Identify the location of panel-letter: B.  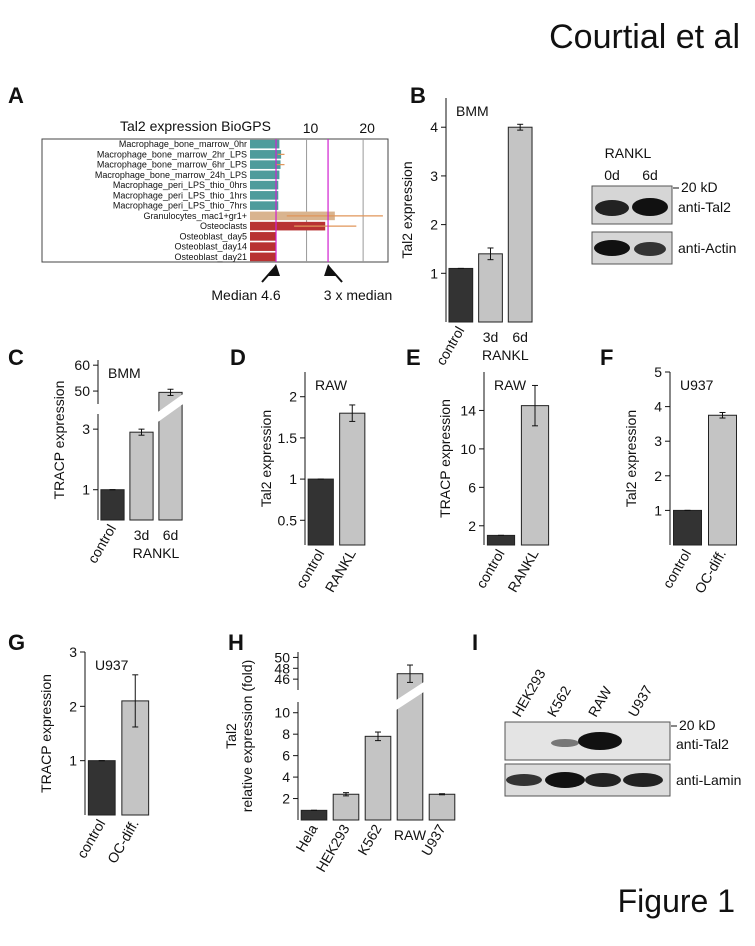
(418, 95).